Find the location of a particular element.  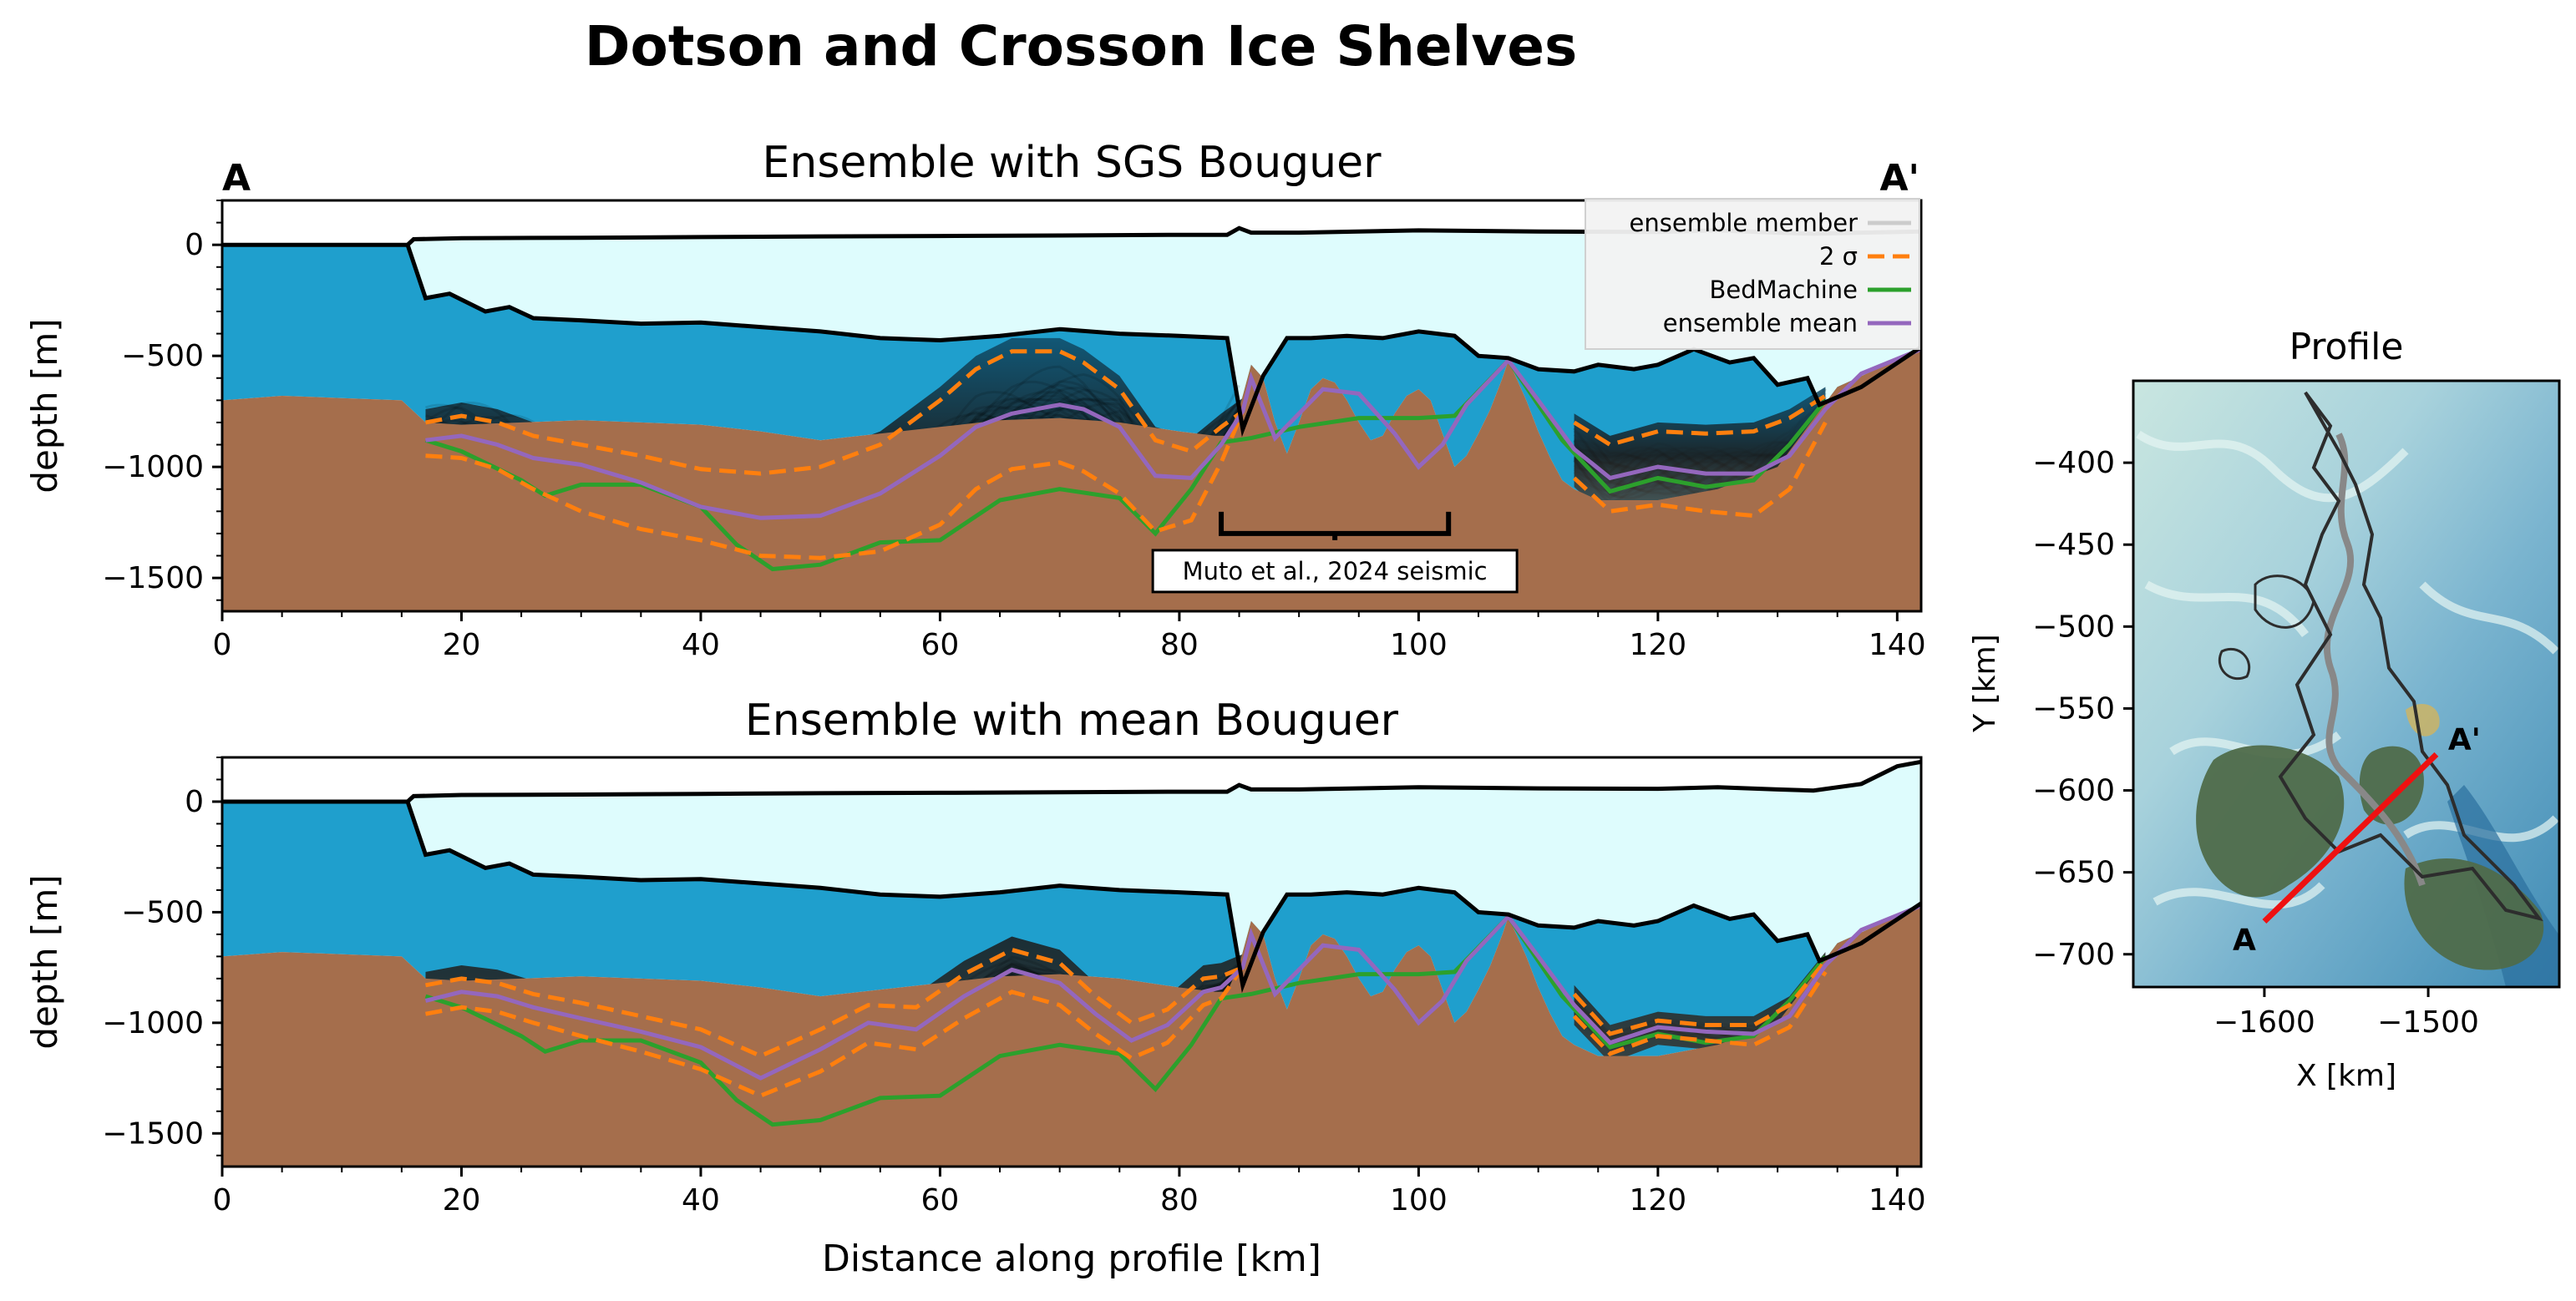

panel2-x-ticks: 0 20 40 60 80 100 120 140 is located at coordinates (1069, 1192).